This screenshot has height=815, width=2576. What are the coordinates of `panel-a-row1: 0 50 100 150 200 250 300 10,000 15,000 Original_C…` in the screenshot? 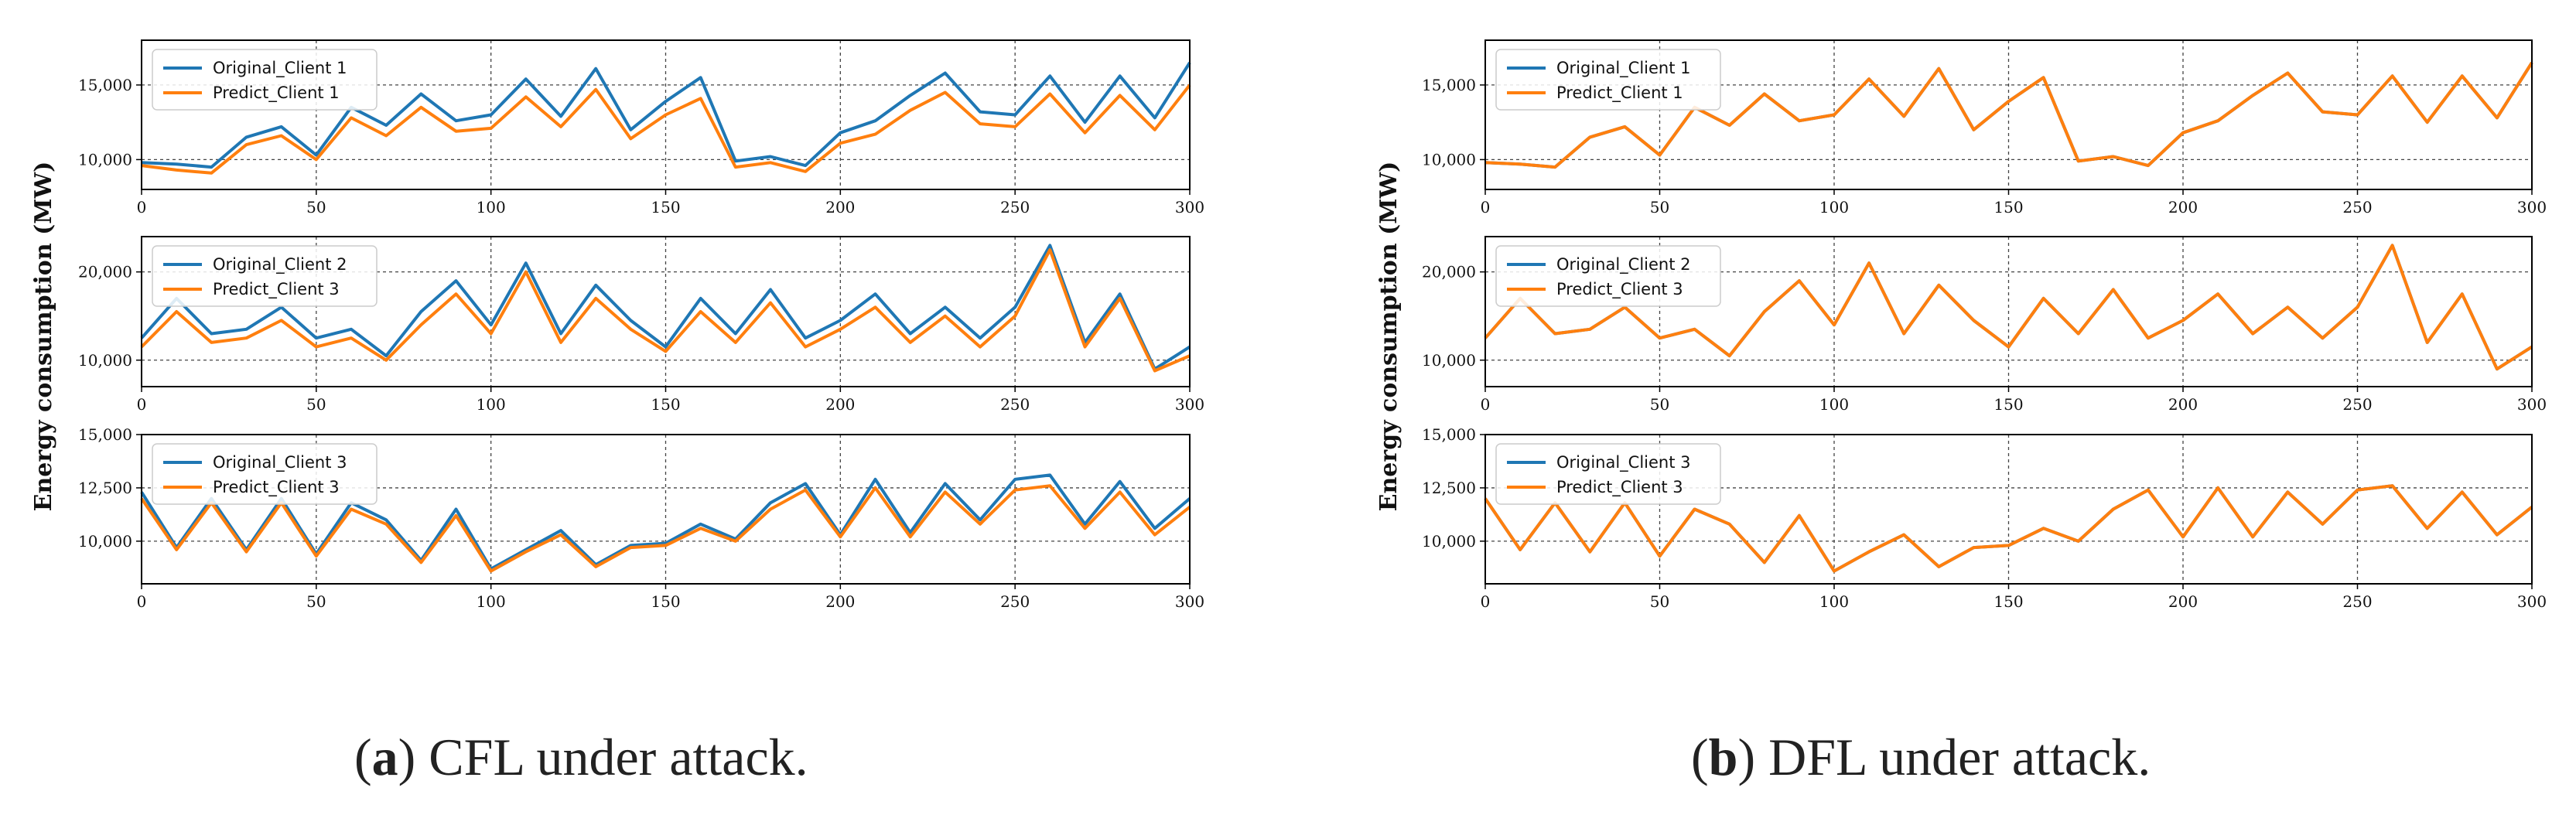 It's located at (641, 128).